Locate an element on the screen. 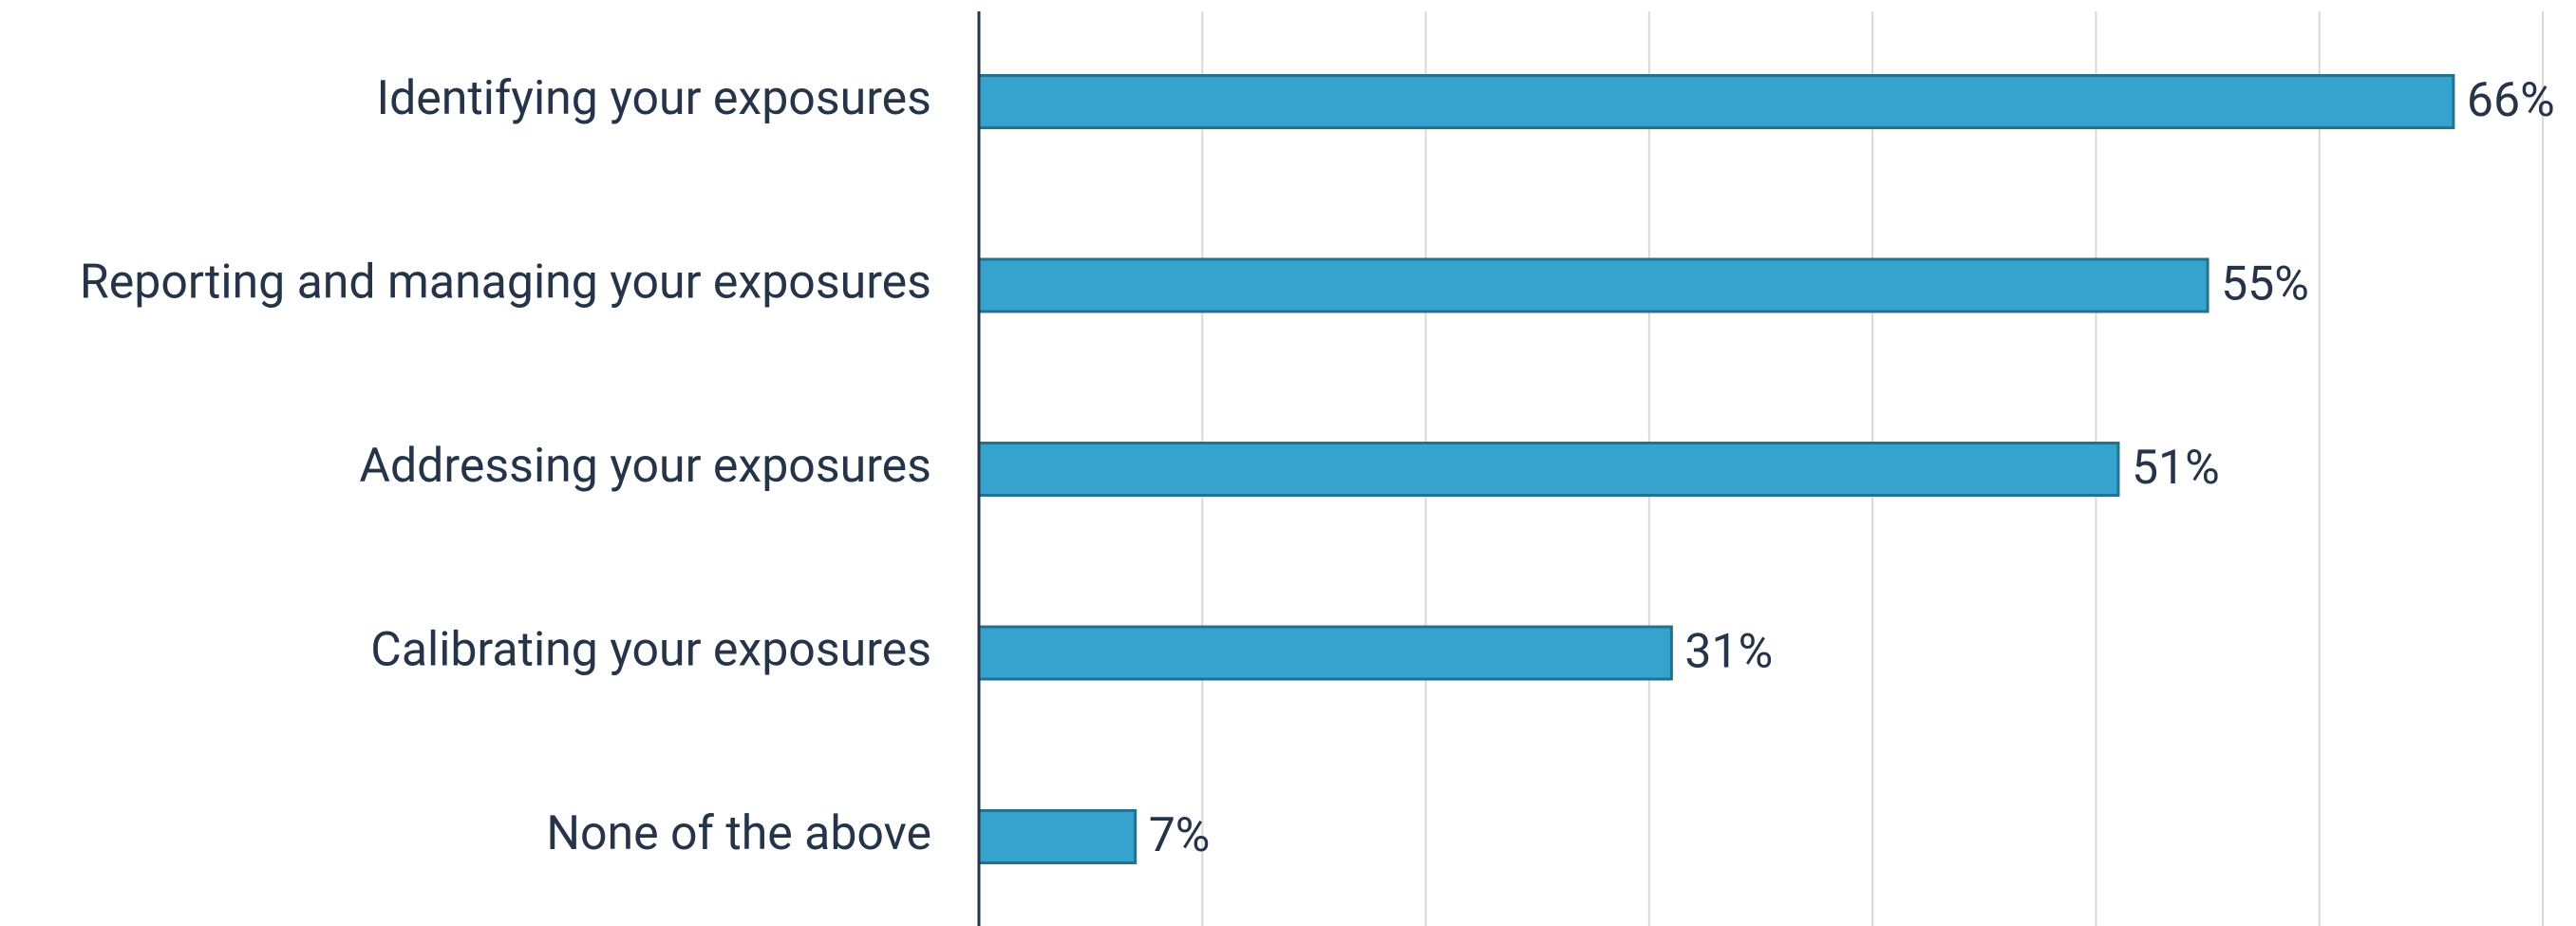 The height and width of the screenshot is (926, 2576). value-label: 66% is located at coordinates (2511, 100).